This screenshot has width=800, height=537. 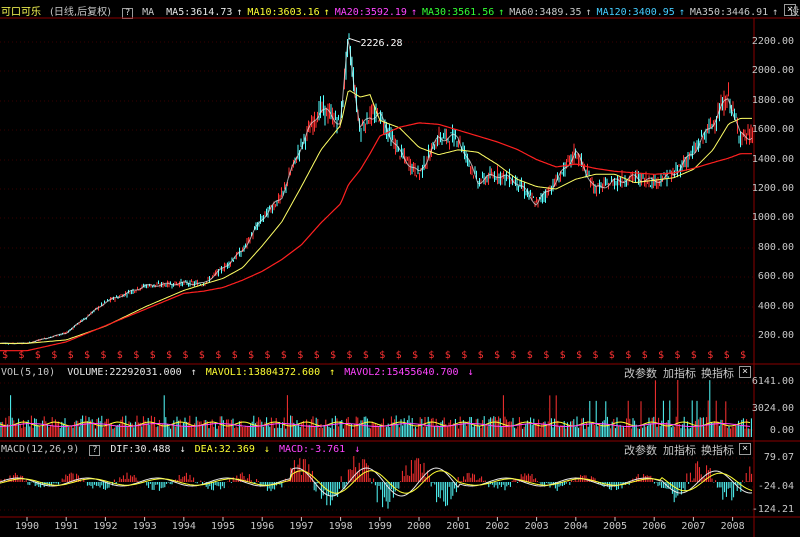 I want to click on volume-label: VOLUME:22292031.000, so click(x=124, y=372).